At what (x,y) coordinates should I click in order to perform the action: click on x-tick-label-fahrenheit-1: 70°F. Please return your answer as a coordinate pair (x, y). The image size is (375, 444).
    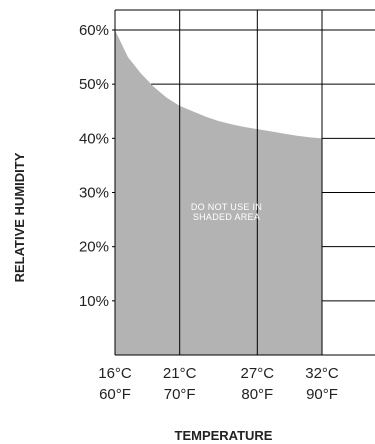
    Looking at the image, I should click on (180, 394).